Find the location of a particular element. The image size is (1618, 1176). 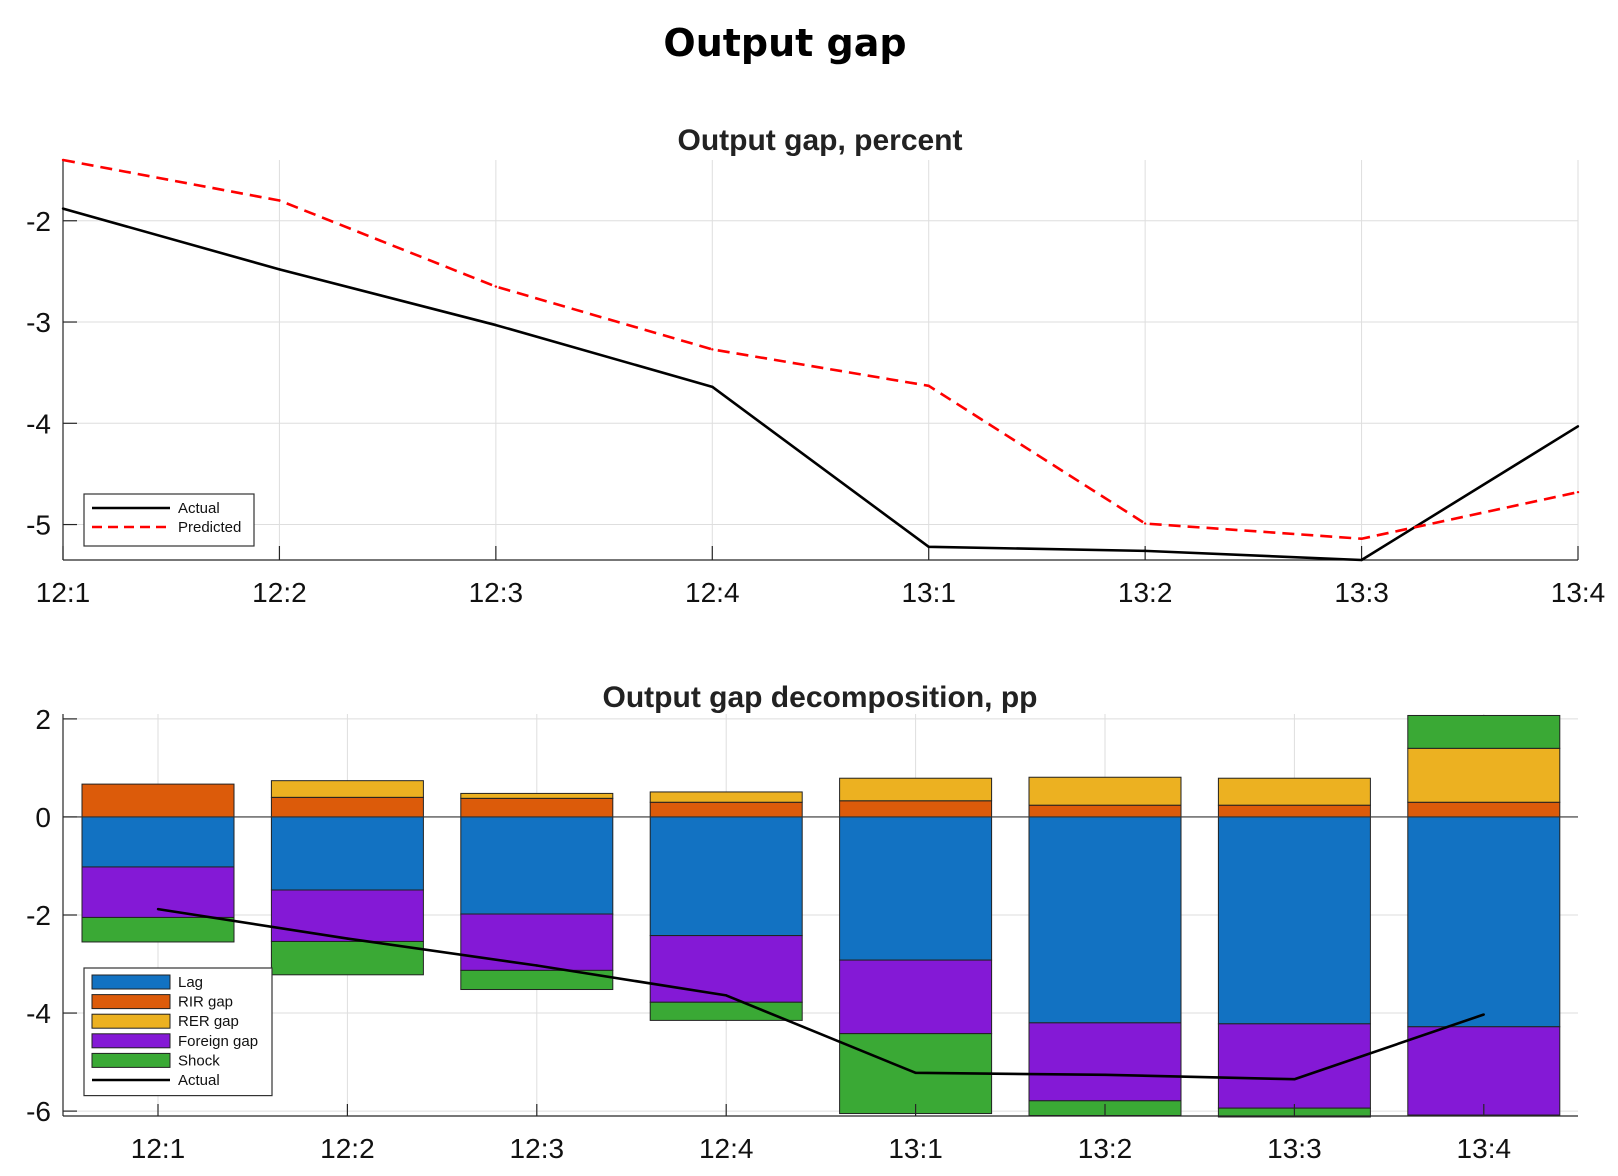

x-tick-label: 12:4 is located at coordinates (712, 592).